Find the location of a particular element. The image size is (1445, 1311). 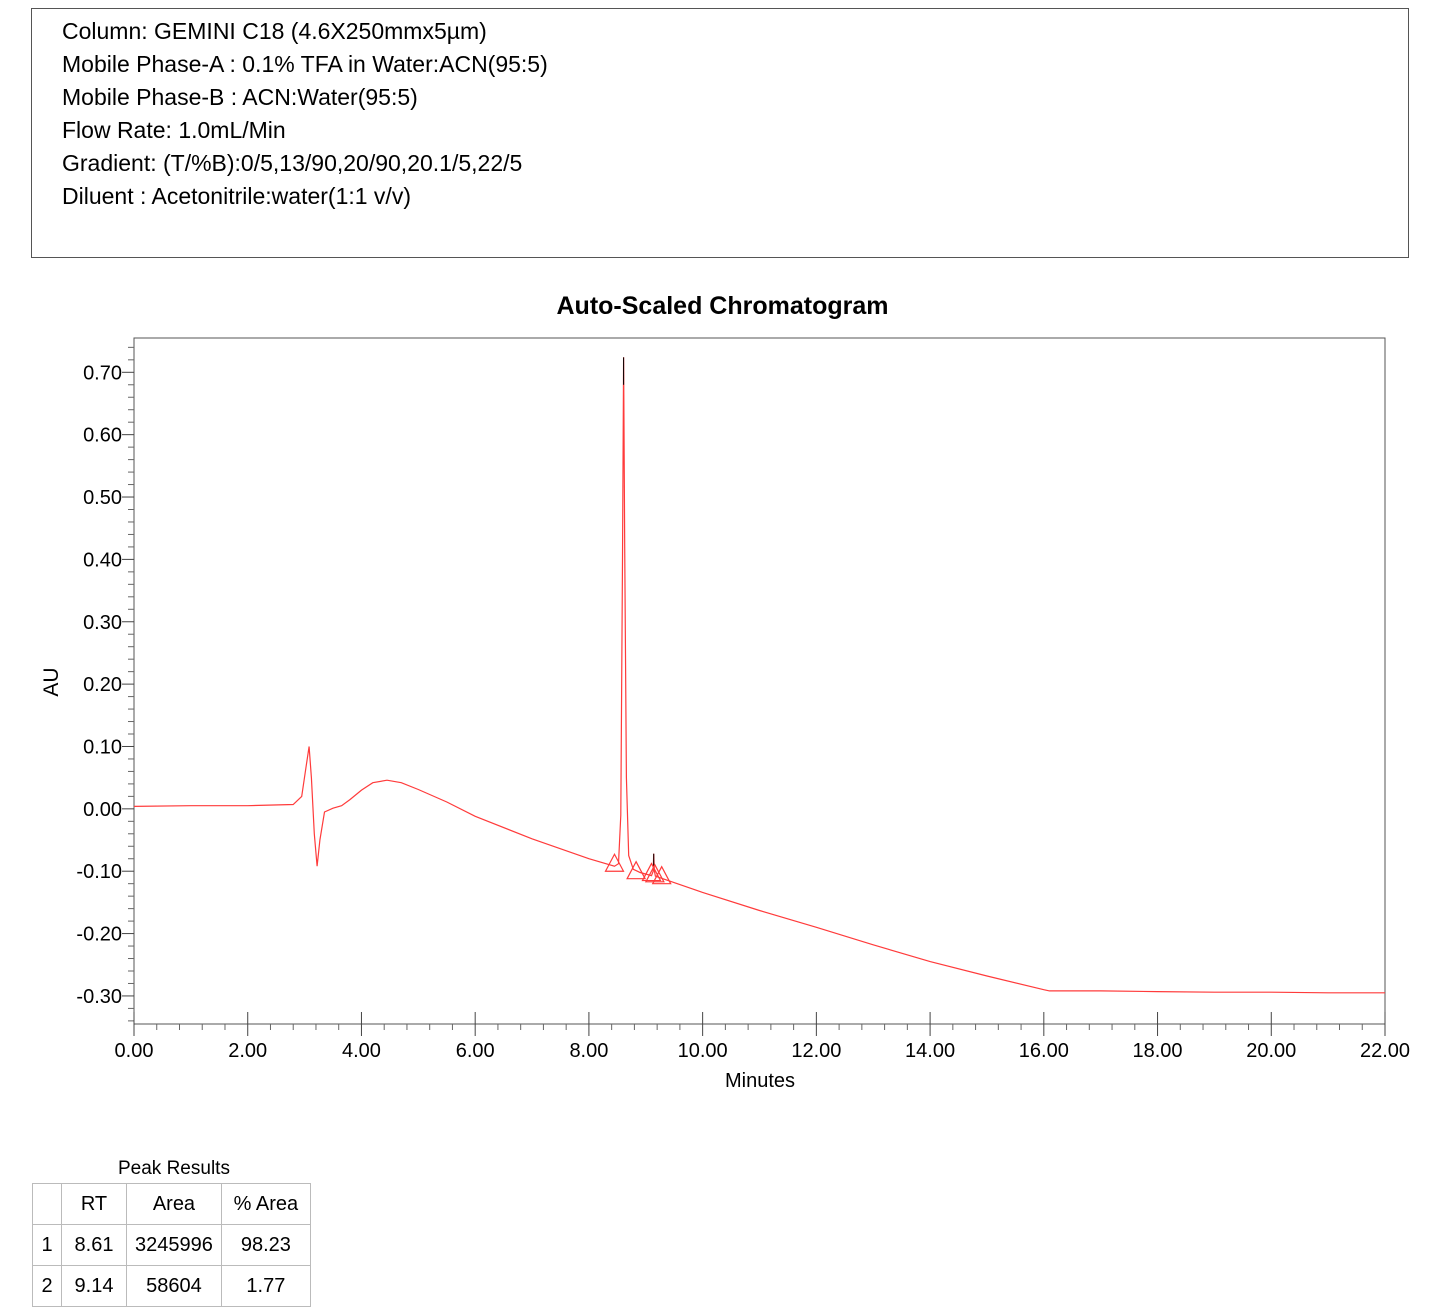

x-tick-label: 2.00 is located at coordinates (247, 1051).